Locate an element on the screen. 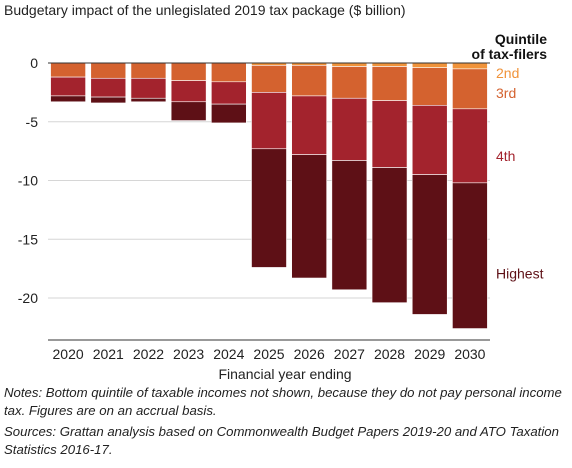 This screenshot has height=468, width=572. y-tick-label: -5 is located at coordinates (32, 122).